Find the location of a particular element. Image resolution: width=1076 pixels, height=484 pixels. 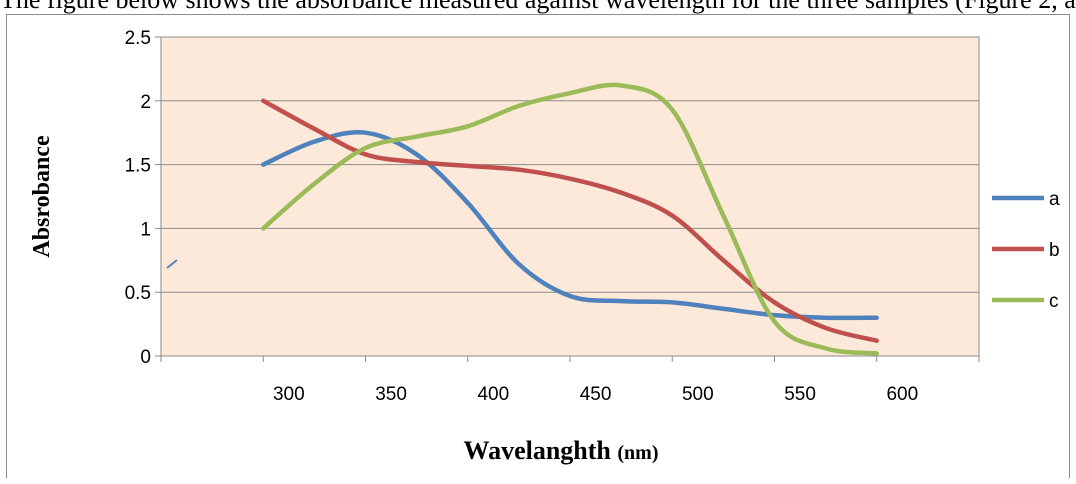

y-tick-label: 1 is located at coordinates (145, 229).